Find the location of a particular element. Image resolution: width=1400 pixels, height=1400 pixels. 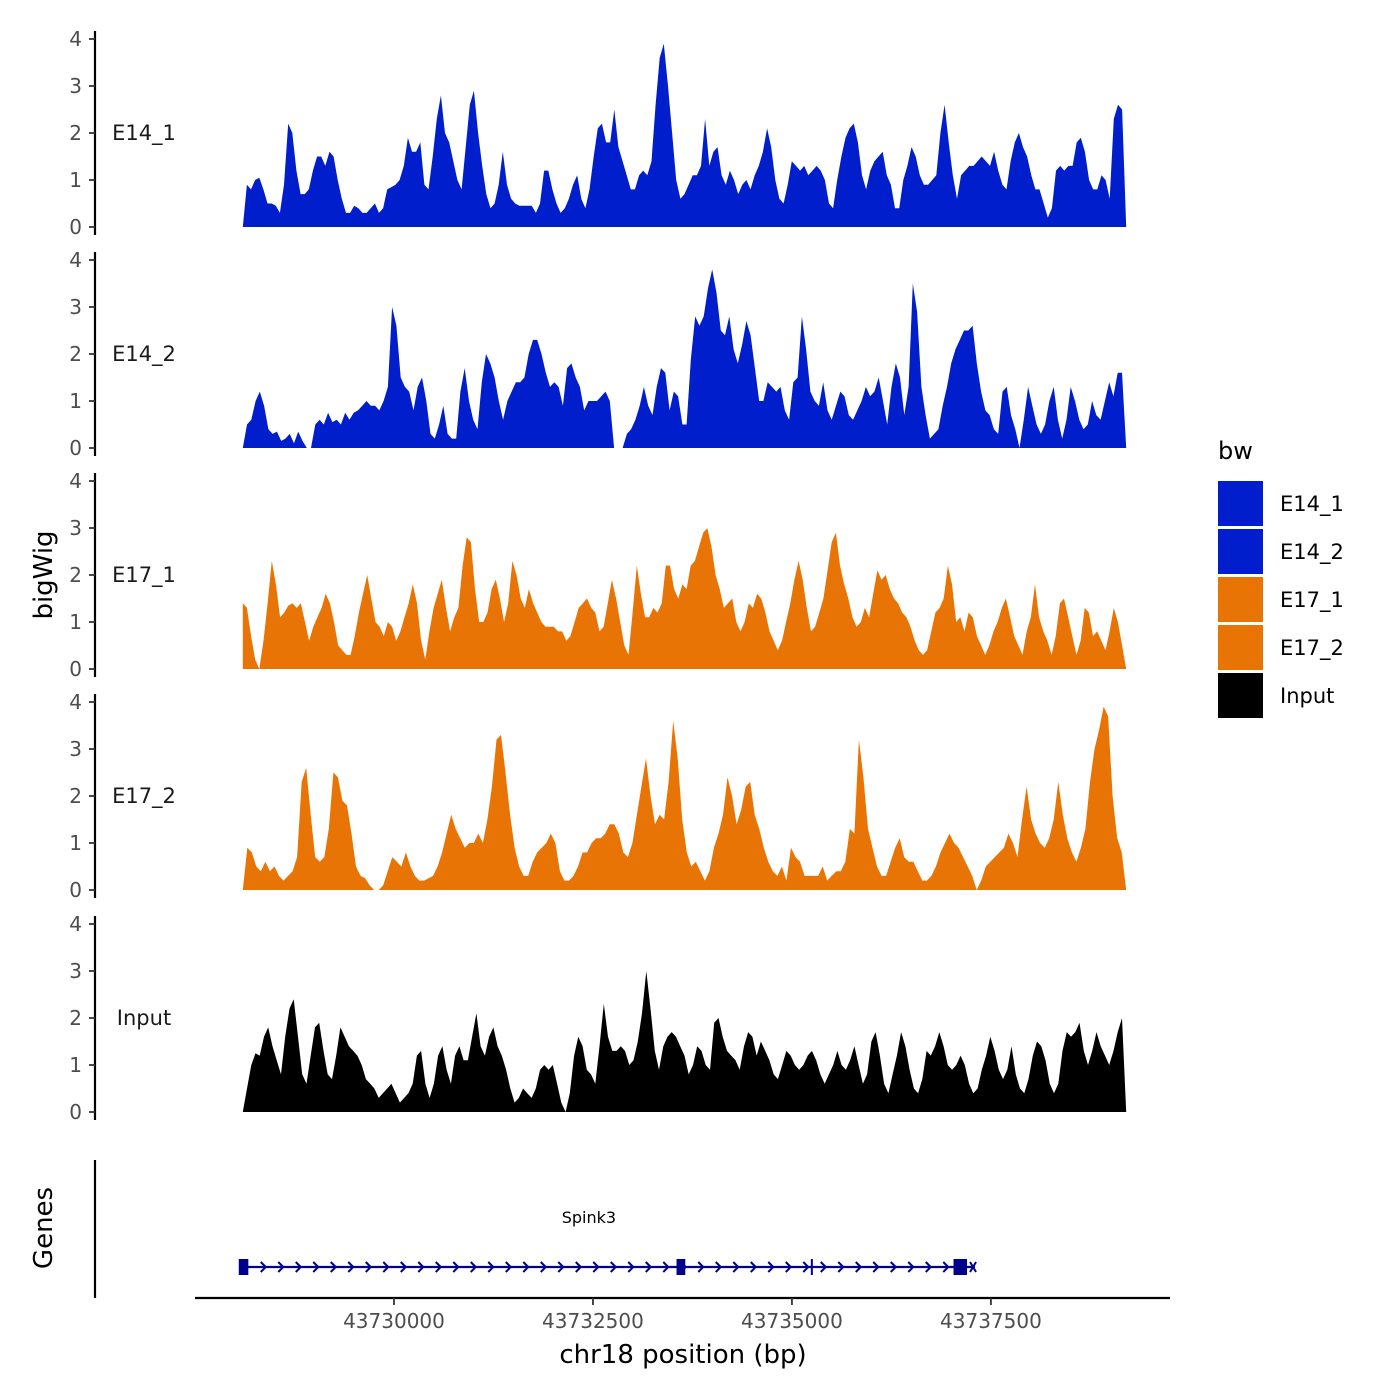

legend-title: bw is located at coordinates (1235, 451).